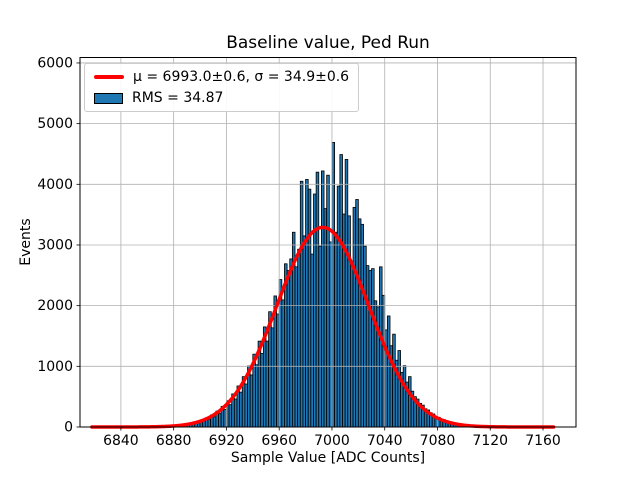  What do you see at coordinates (438, 441) in the screenshot?
I see `x-tick-label: 7080` at bounding box center [438, 441].